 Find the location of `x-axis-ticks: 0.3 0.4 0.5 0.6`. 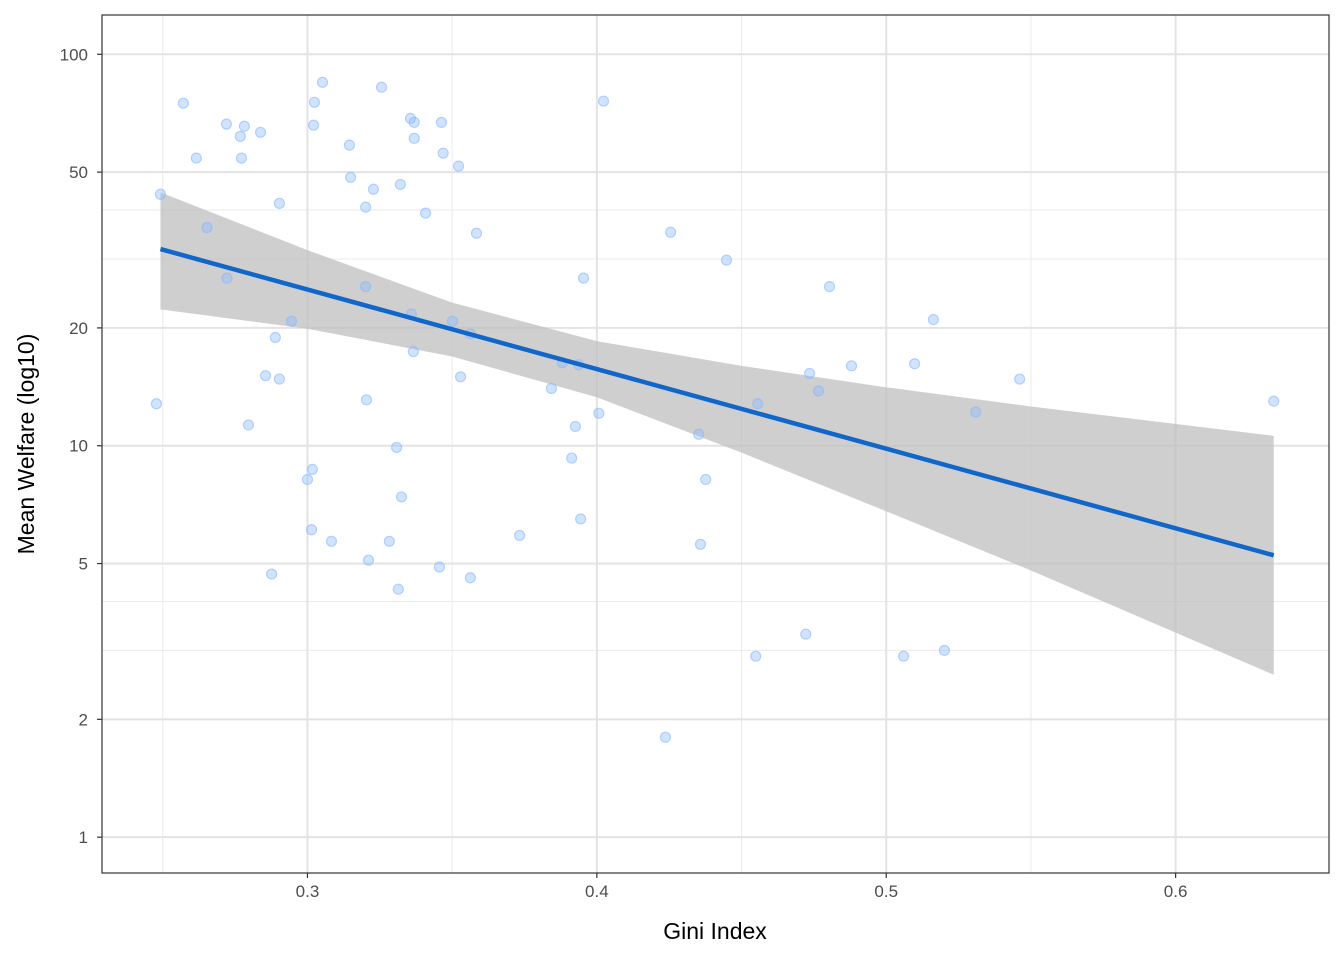

x-axis-ticks: 0.3 0.4 0.5 0.6 is located at coordinates (742, 887).